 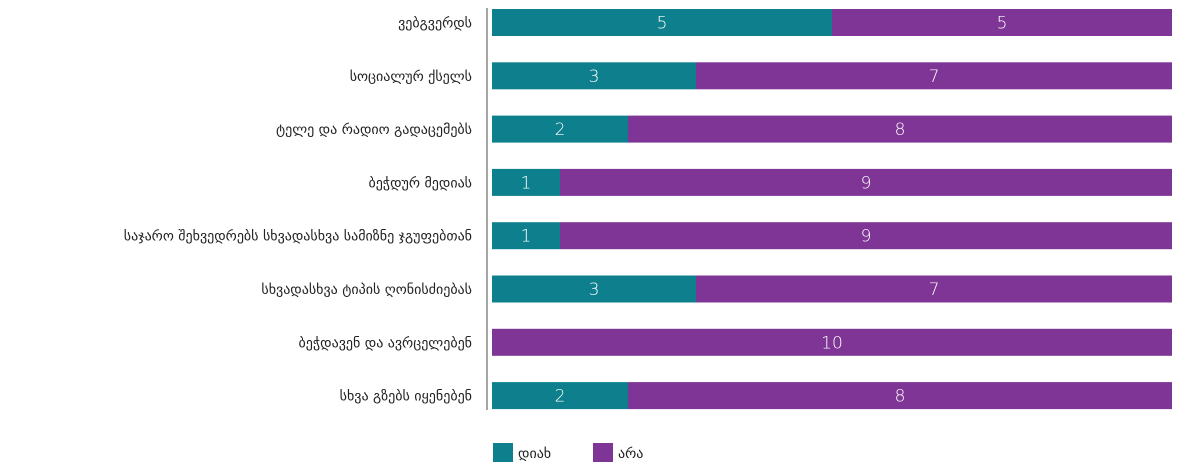 I want to click on category-label: ბეჭდურ მედიას, so click(x=420, y=182).